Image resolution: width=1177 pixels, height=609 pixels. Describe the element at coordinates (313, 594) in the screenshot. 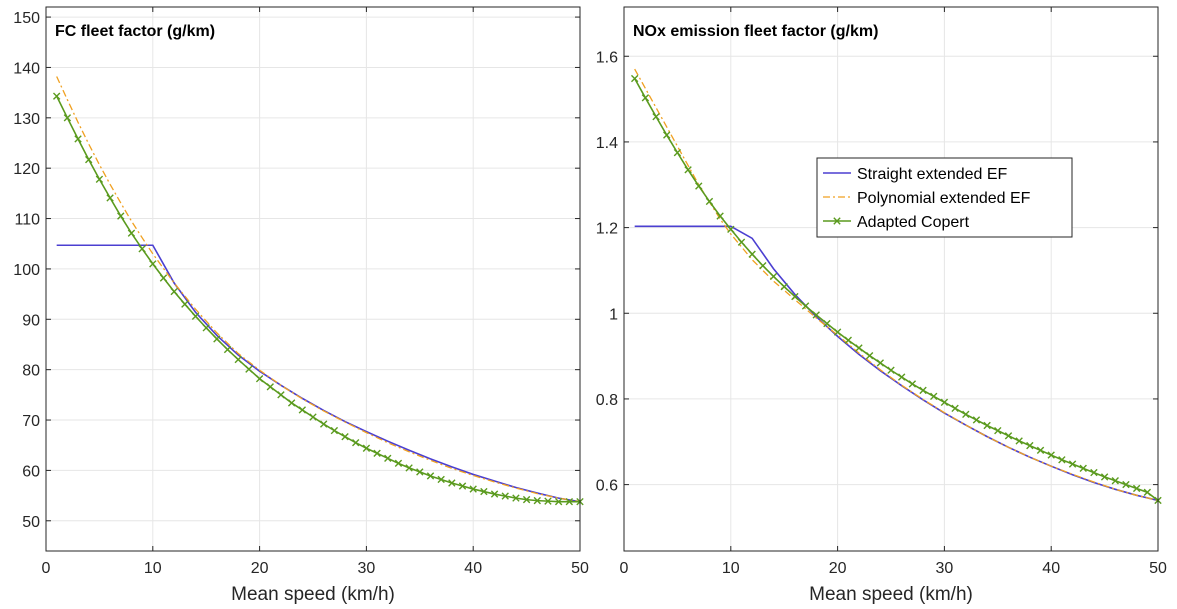

I see `x-axis-label: Mean speed (km/h)` at that location.